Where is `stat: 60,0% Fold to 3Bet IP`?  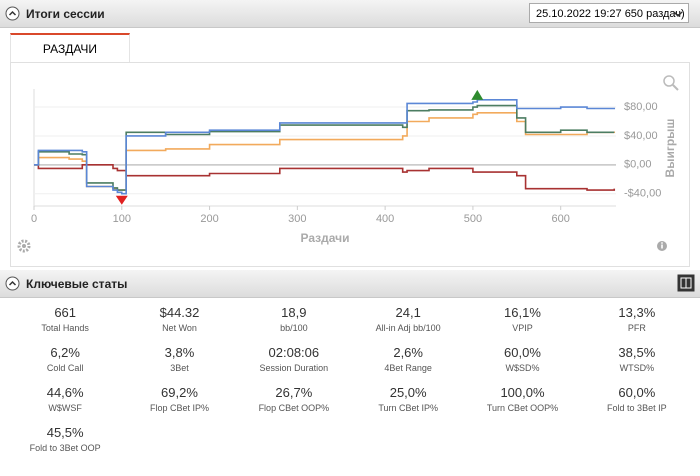
stat: 60,0% Fold to 3Bet IP is located at coordinates (637, 399).